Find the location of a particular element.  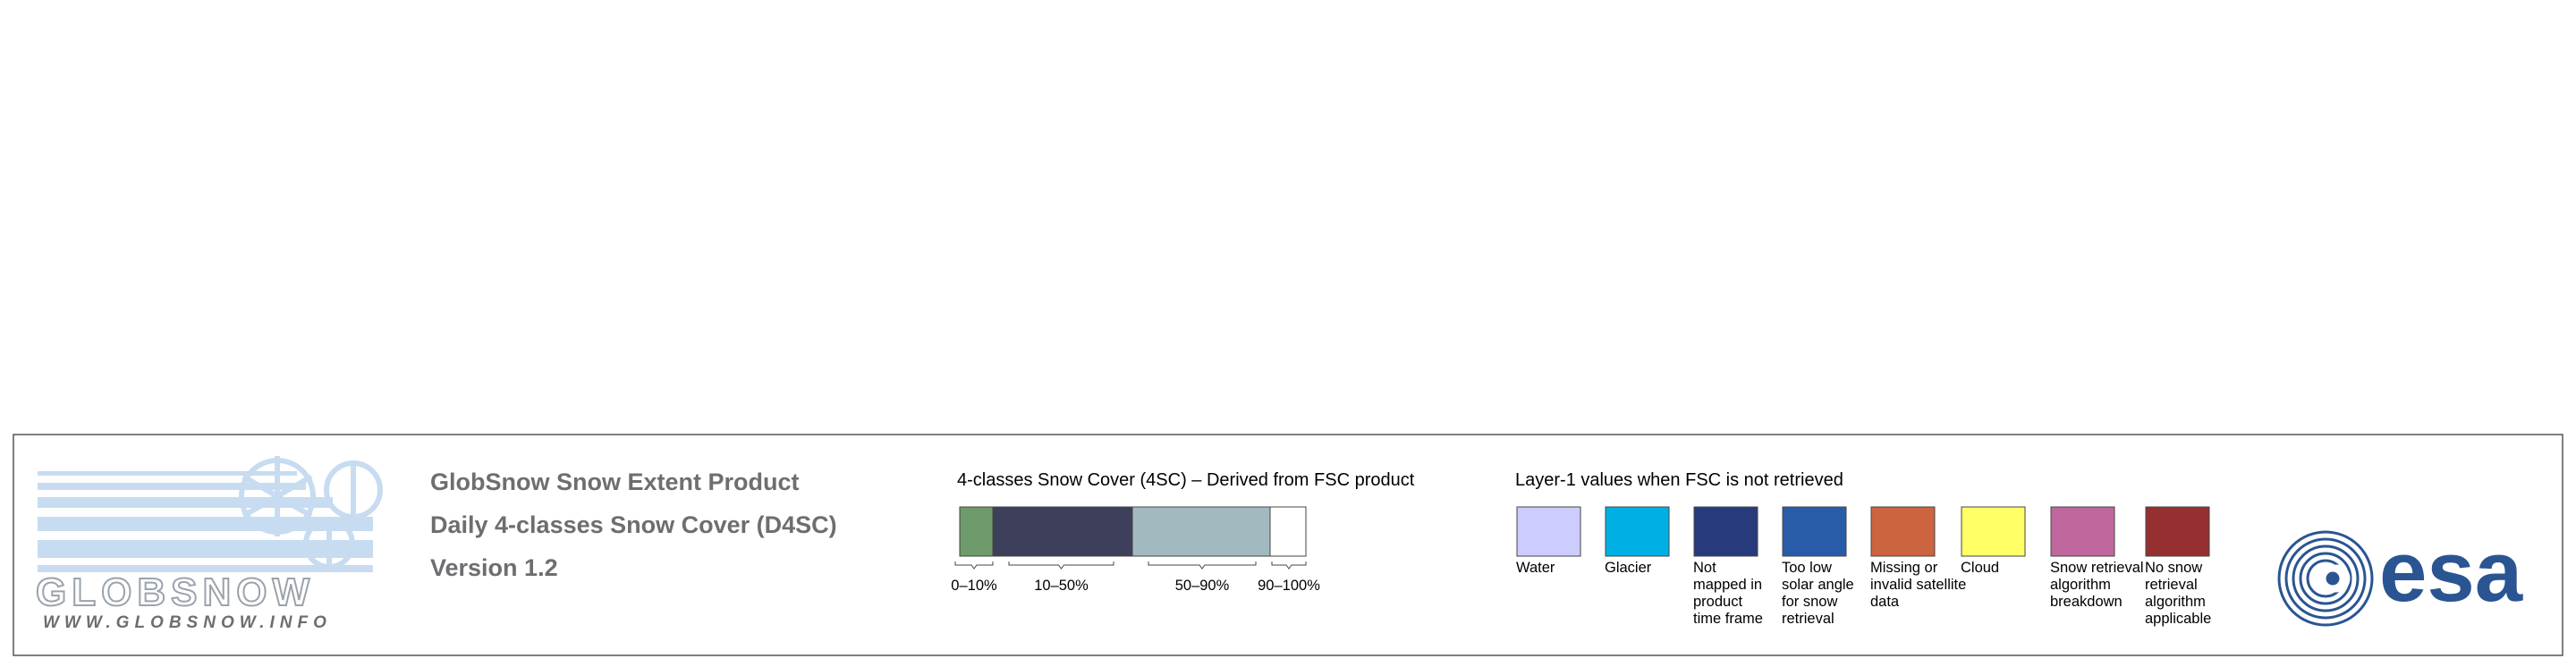

class-label: 0–10% is located at coordinates (974, 586).